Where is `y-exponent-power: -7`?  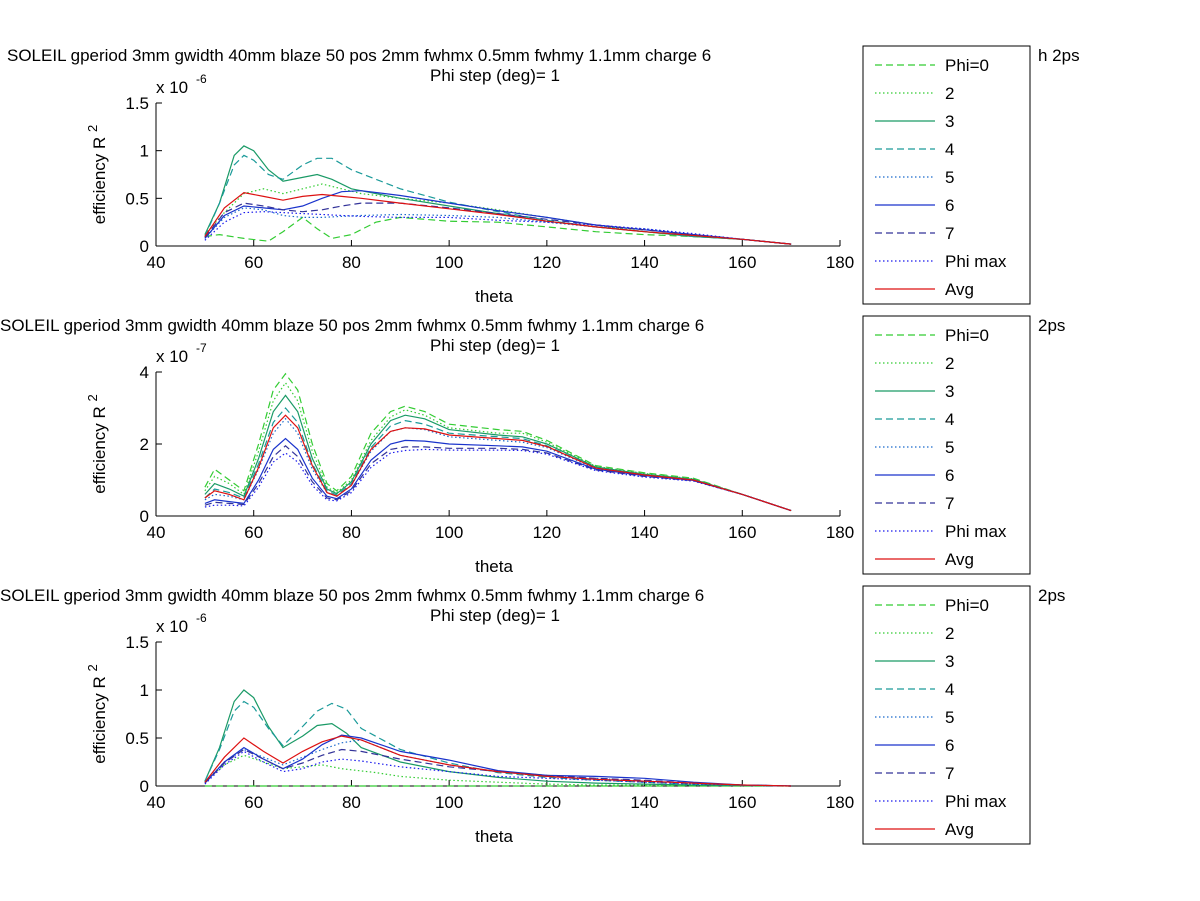
y-exponent-power: -7 is located at coordinates (201, 348).